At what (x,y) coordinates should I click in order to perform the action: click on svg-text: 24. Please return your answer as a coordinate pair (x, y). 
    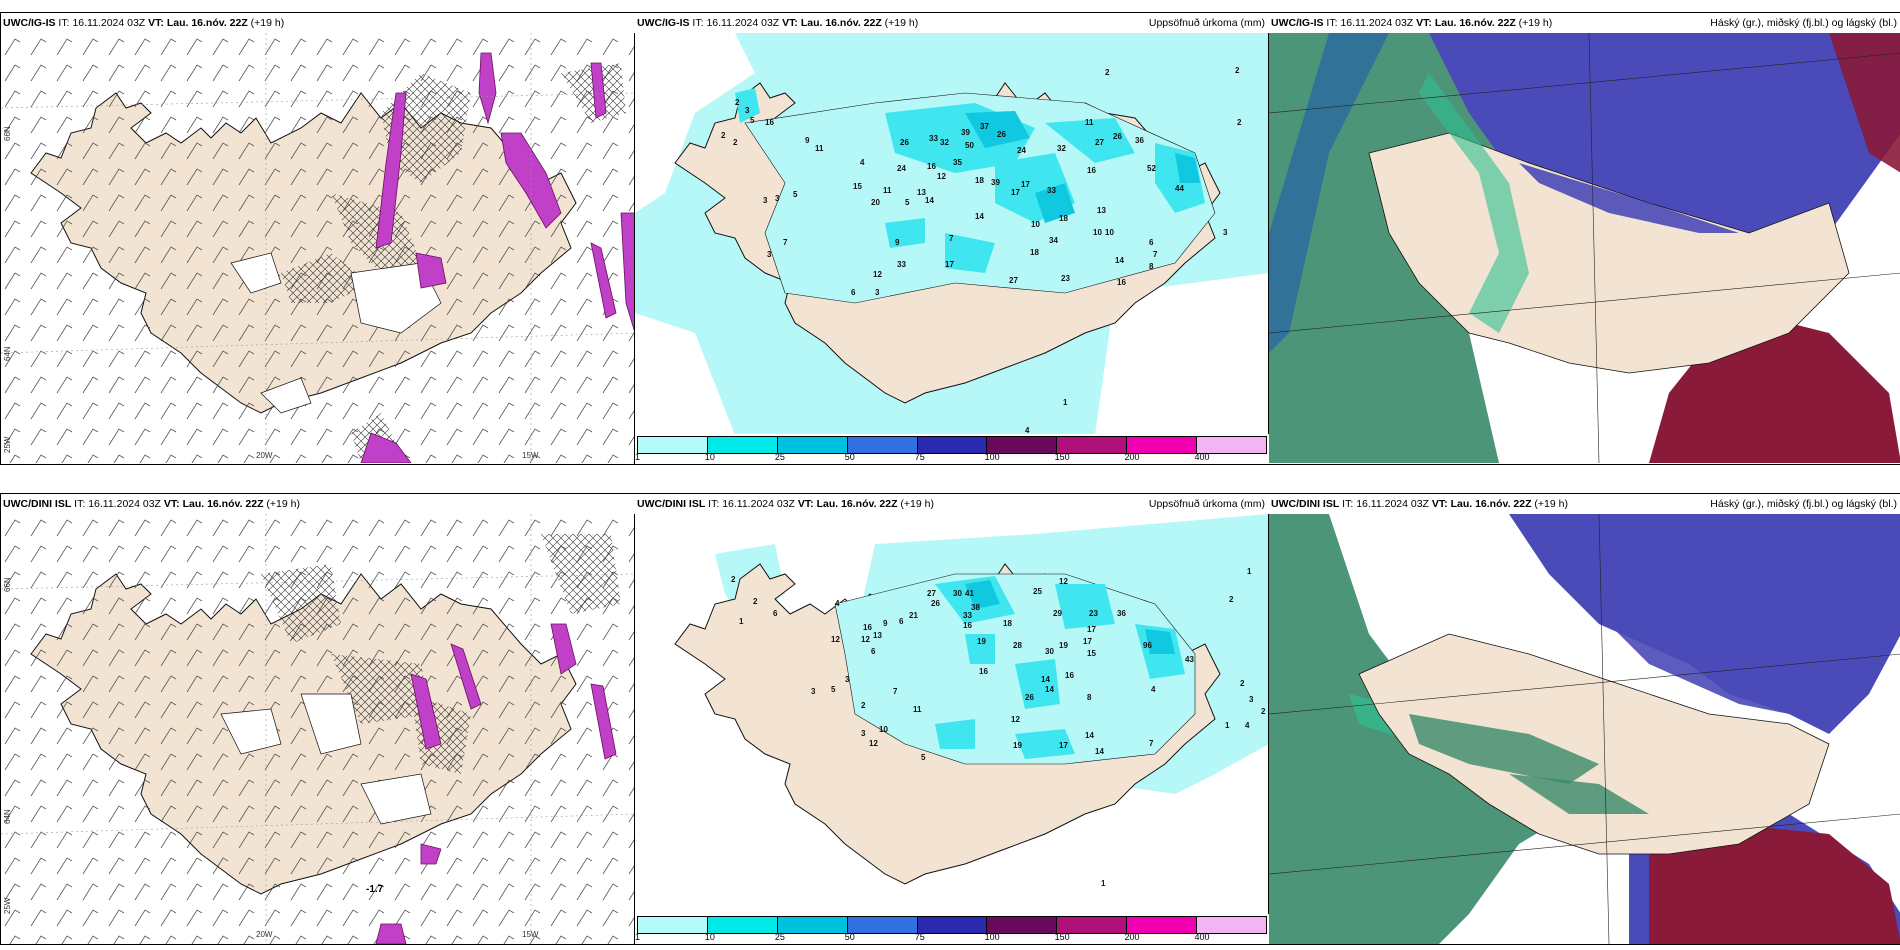
    Looking at the image, I should click on (1021, 150).